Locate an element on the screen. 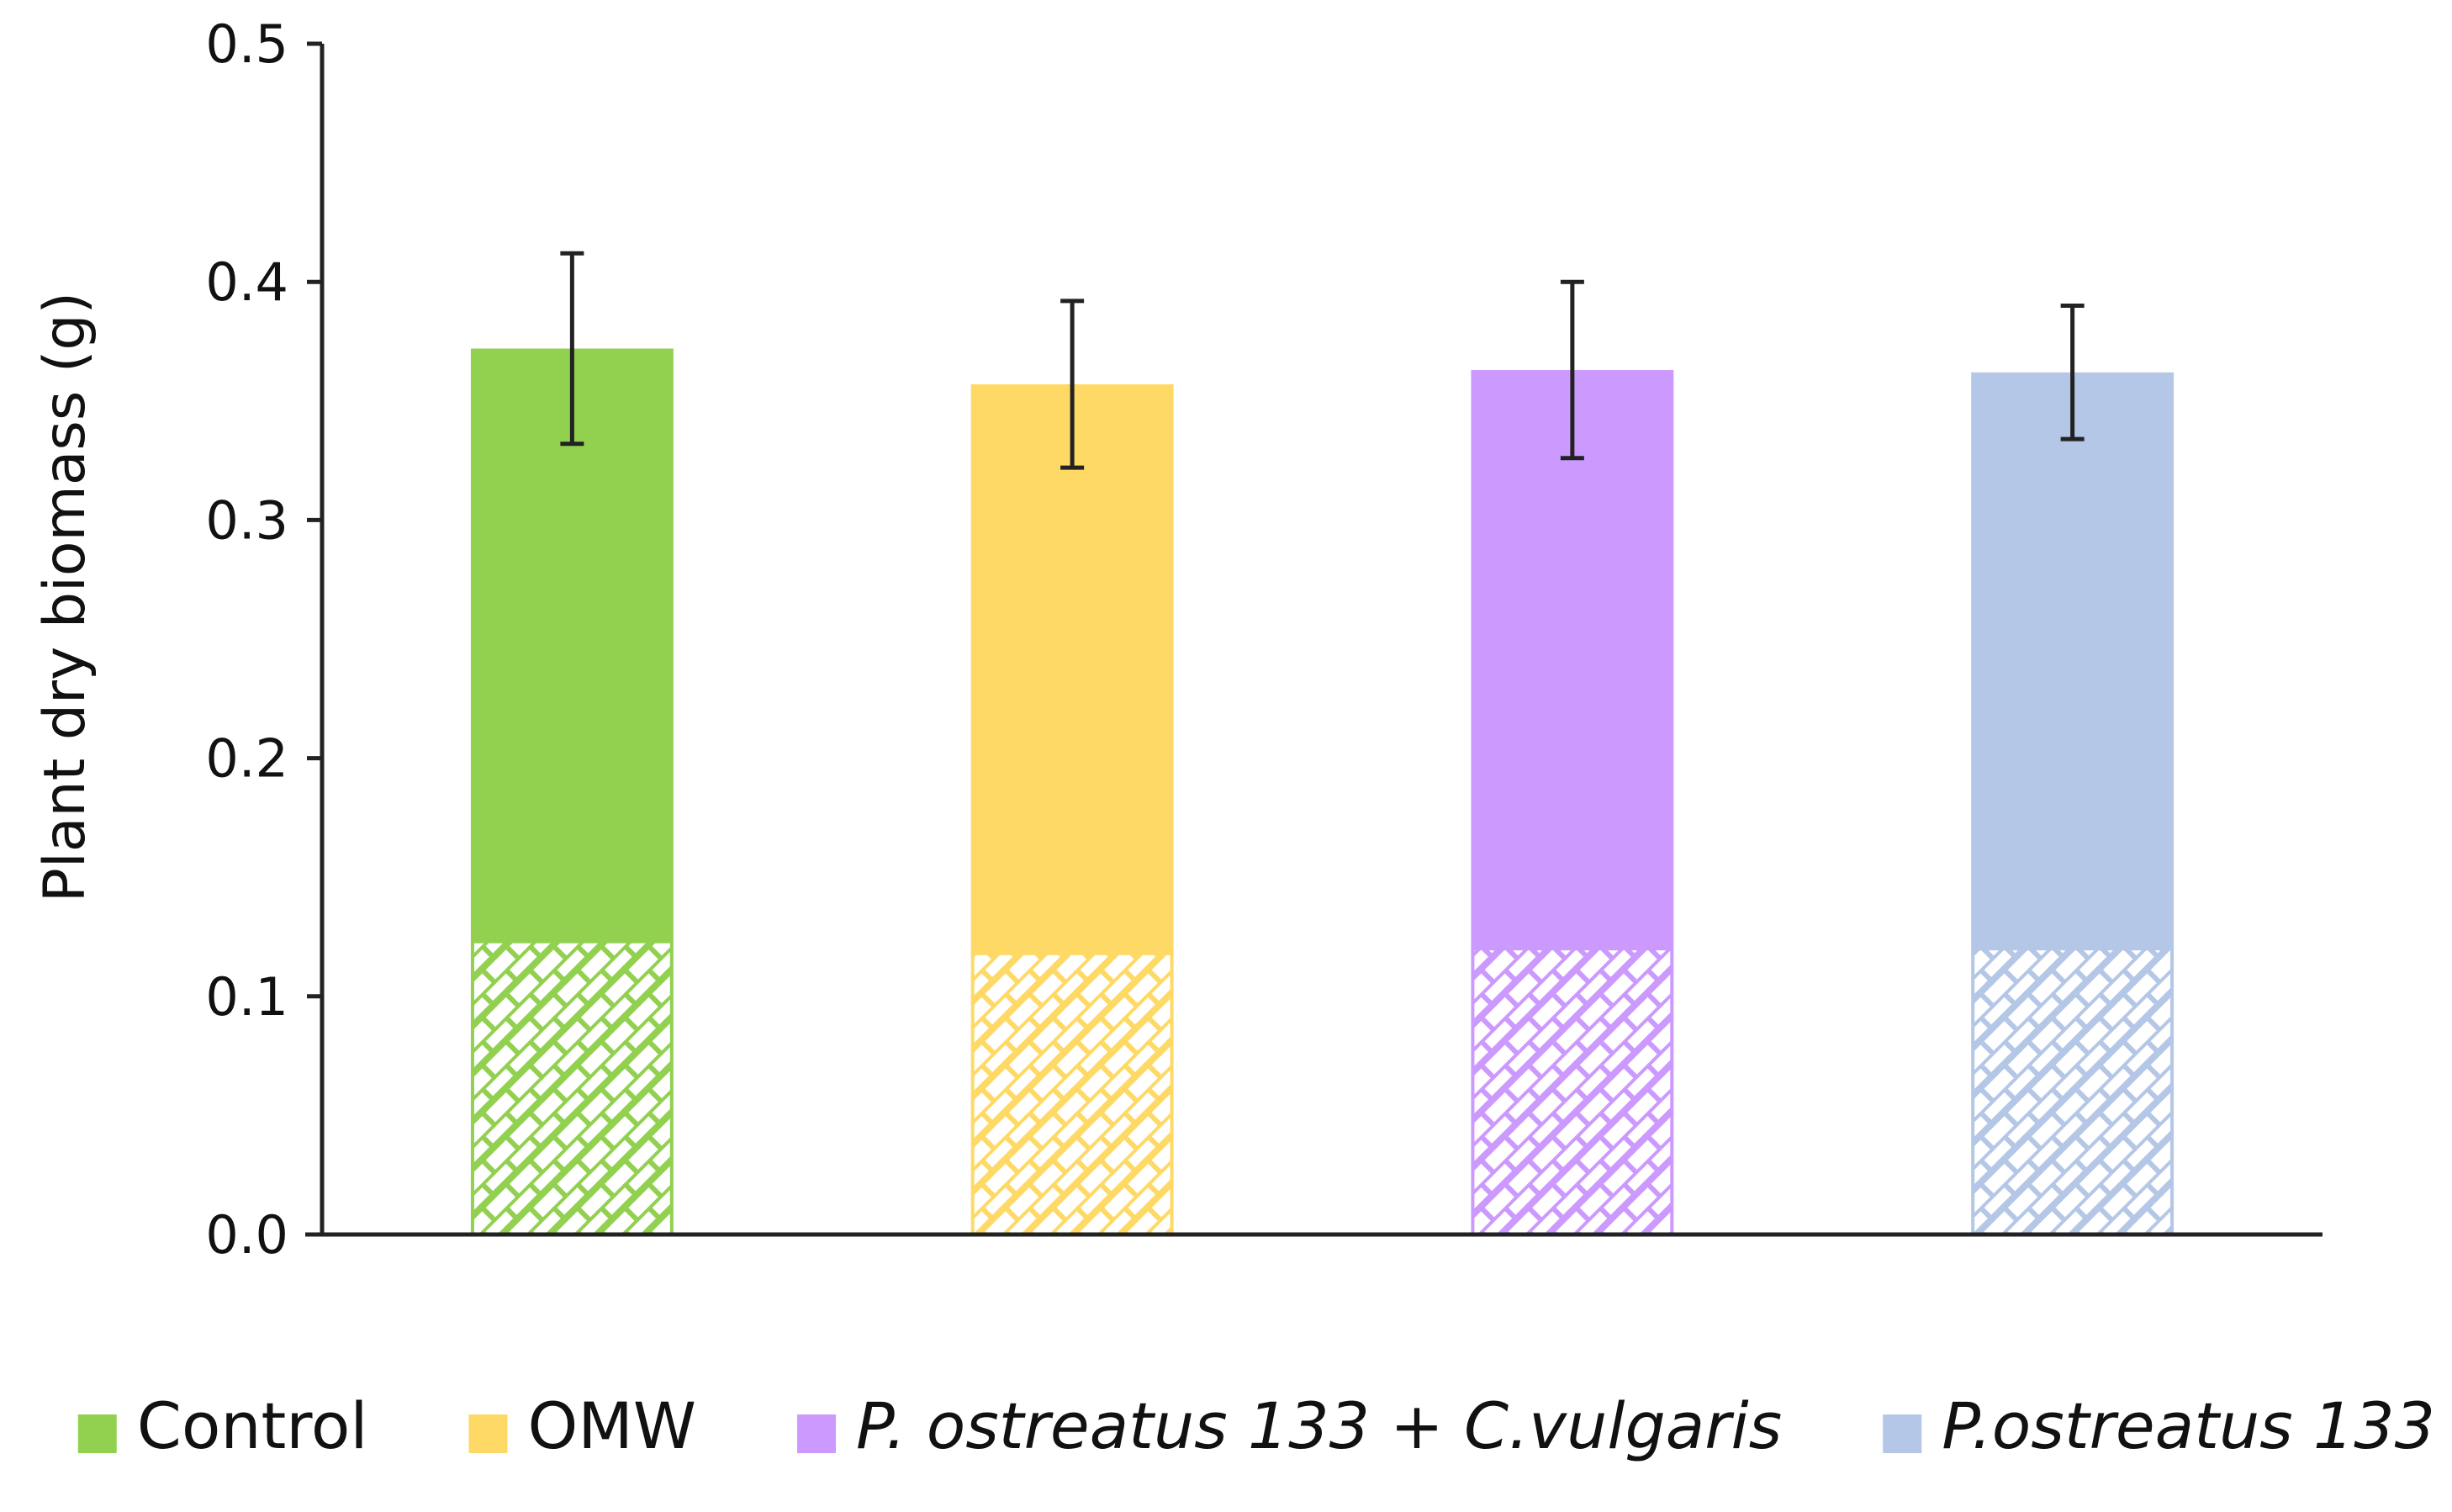  y-tick-label: 0.2 is located at coordinates (247, 759).